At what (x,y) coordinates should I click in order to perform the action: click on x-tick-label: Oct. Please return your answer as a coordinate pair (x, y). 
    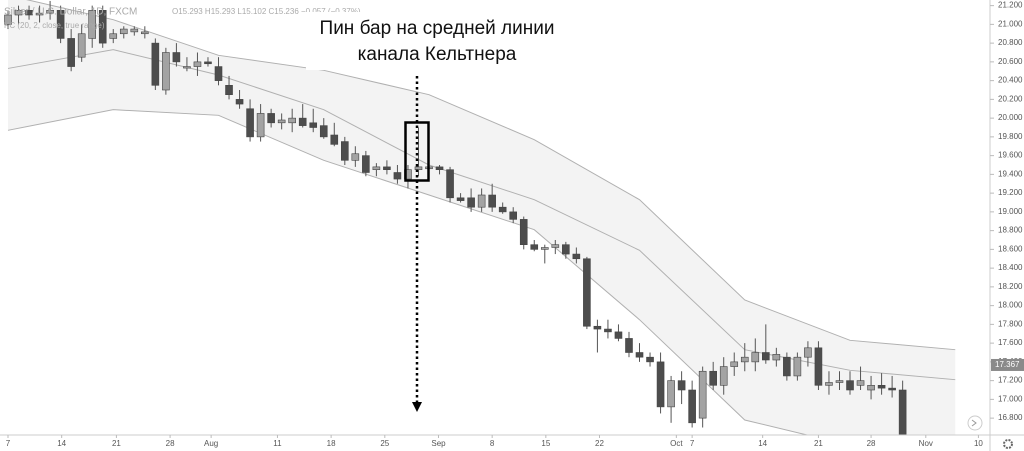
    Looking at the image, I should click on (676, 443).